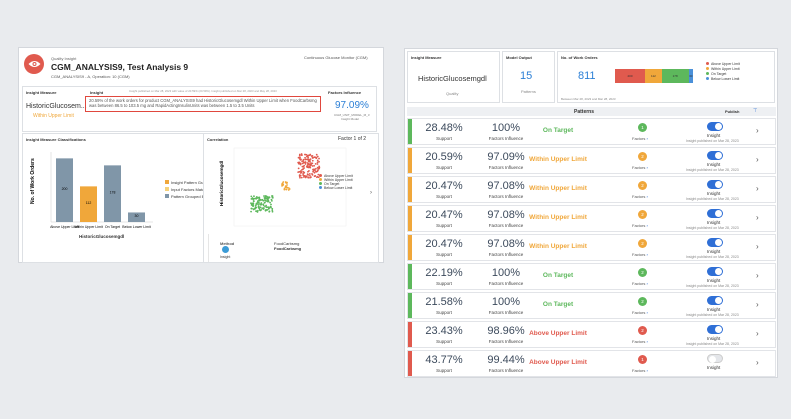  I want to click on filter-icon: ⊤, so click(755, 111).